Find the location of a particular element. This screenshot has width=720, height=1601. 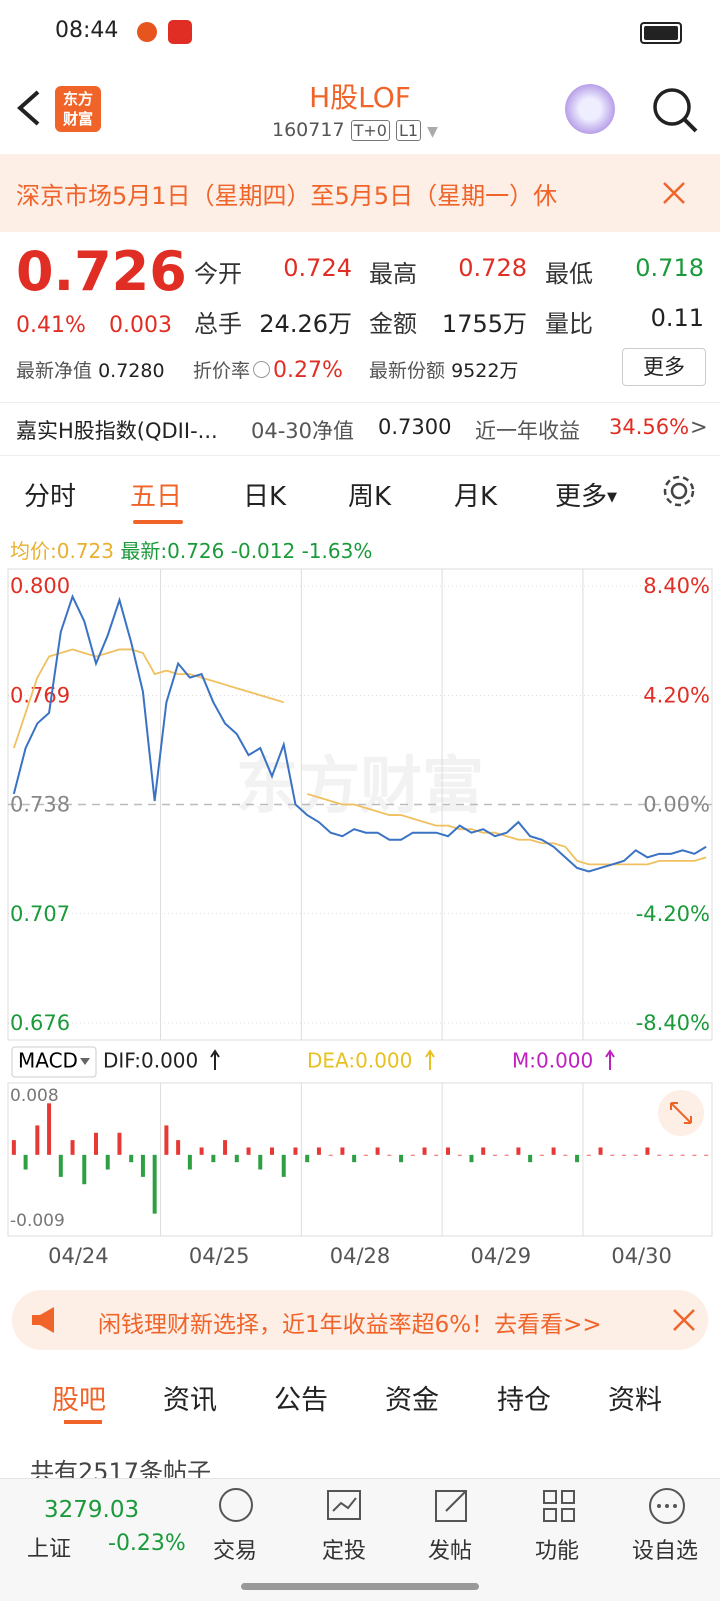

field-value: 1755万 is located at coordinates (484, 324).